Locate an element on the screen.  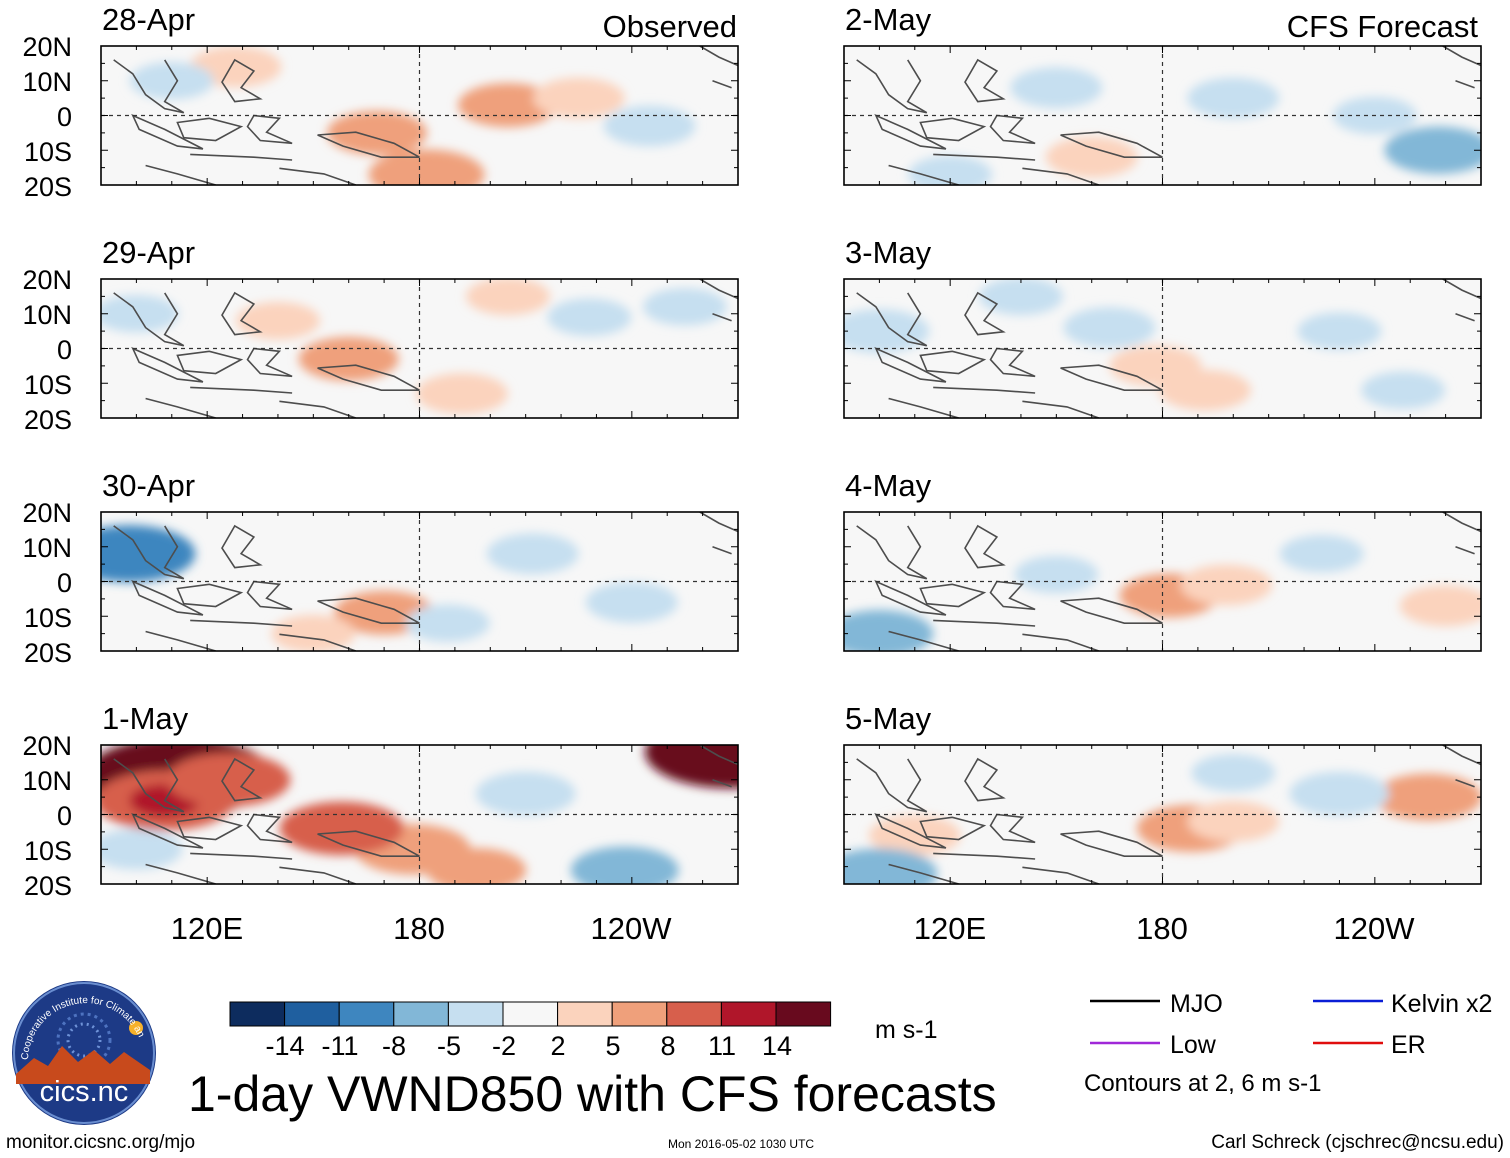
colorbar-labels: -14 -11 -8 -5 -2 2 5 8 11 14 is located at coordinates (528, 1046).